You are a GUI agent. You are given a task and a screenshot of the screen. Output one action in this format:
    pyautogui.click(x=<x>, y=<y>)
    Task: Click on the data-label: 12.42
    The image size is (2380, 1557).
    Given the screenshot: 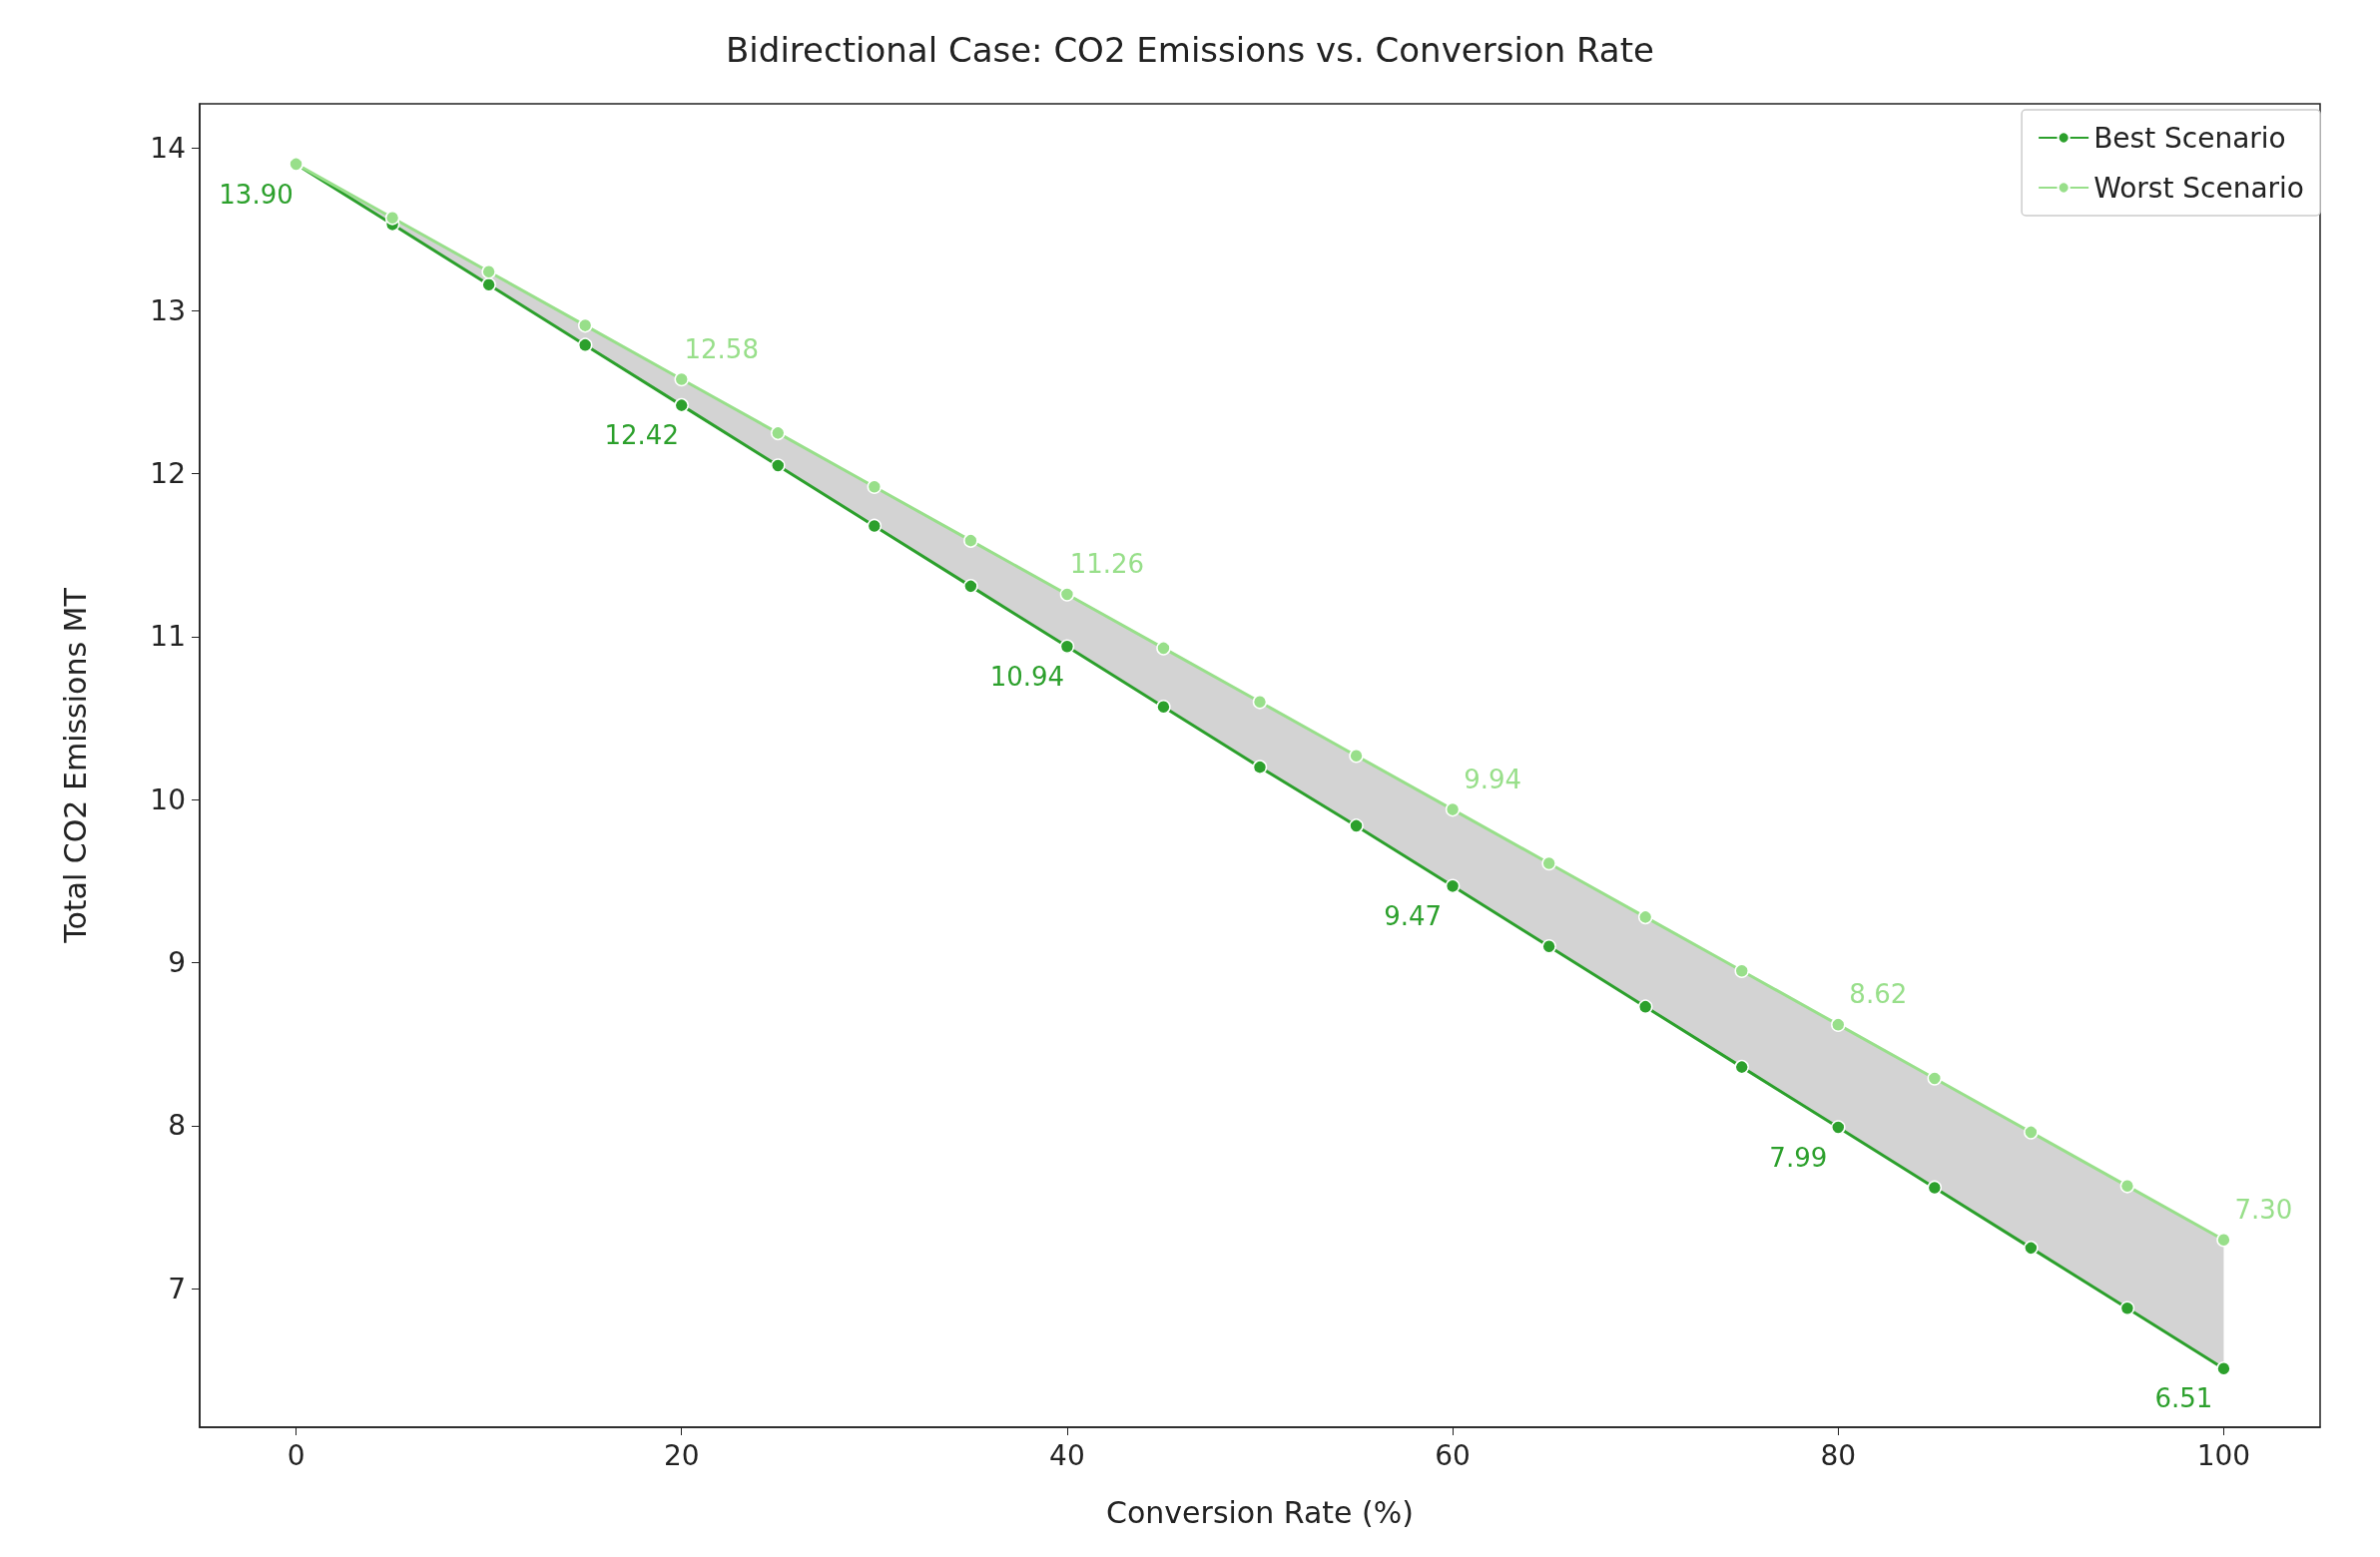 What is the action you would take?
    pyautogui.click(x=641, y=435)
    